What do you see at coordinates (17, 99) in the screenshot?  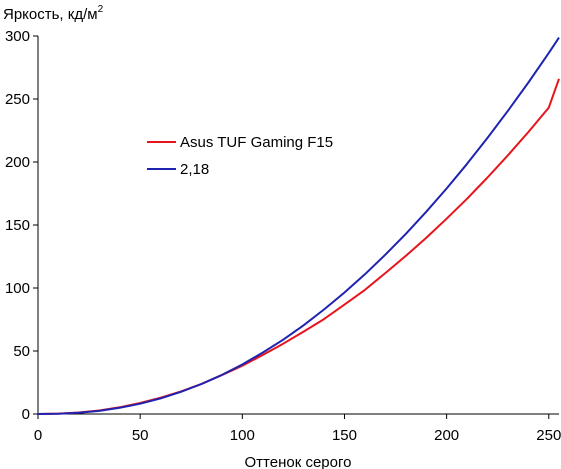 I see `y-tick-label: 250` at bounding box center [17, 99].